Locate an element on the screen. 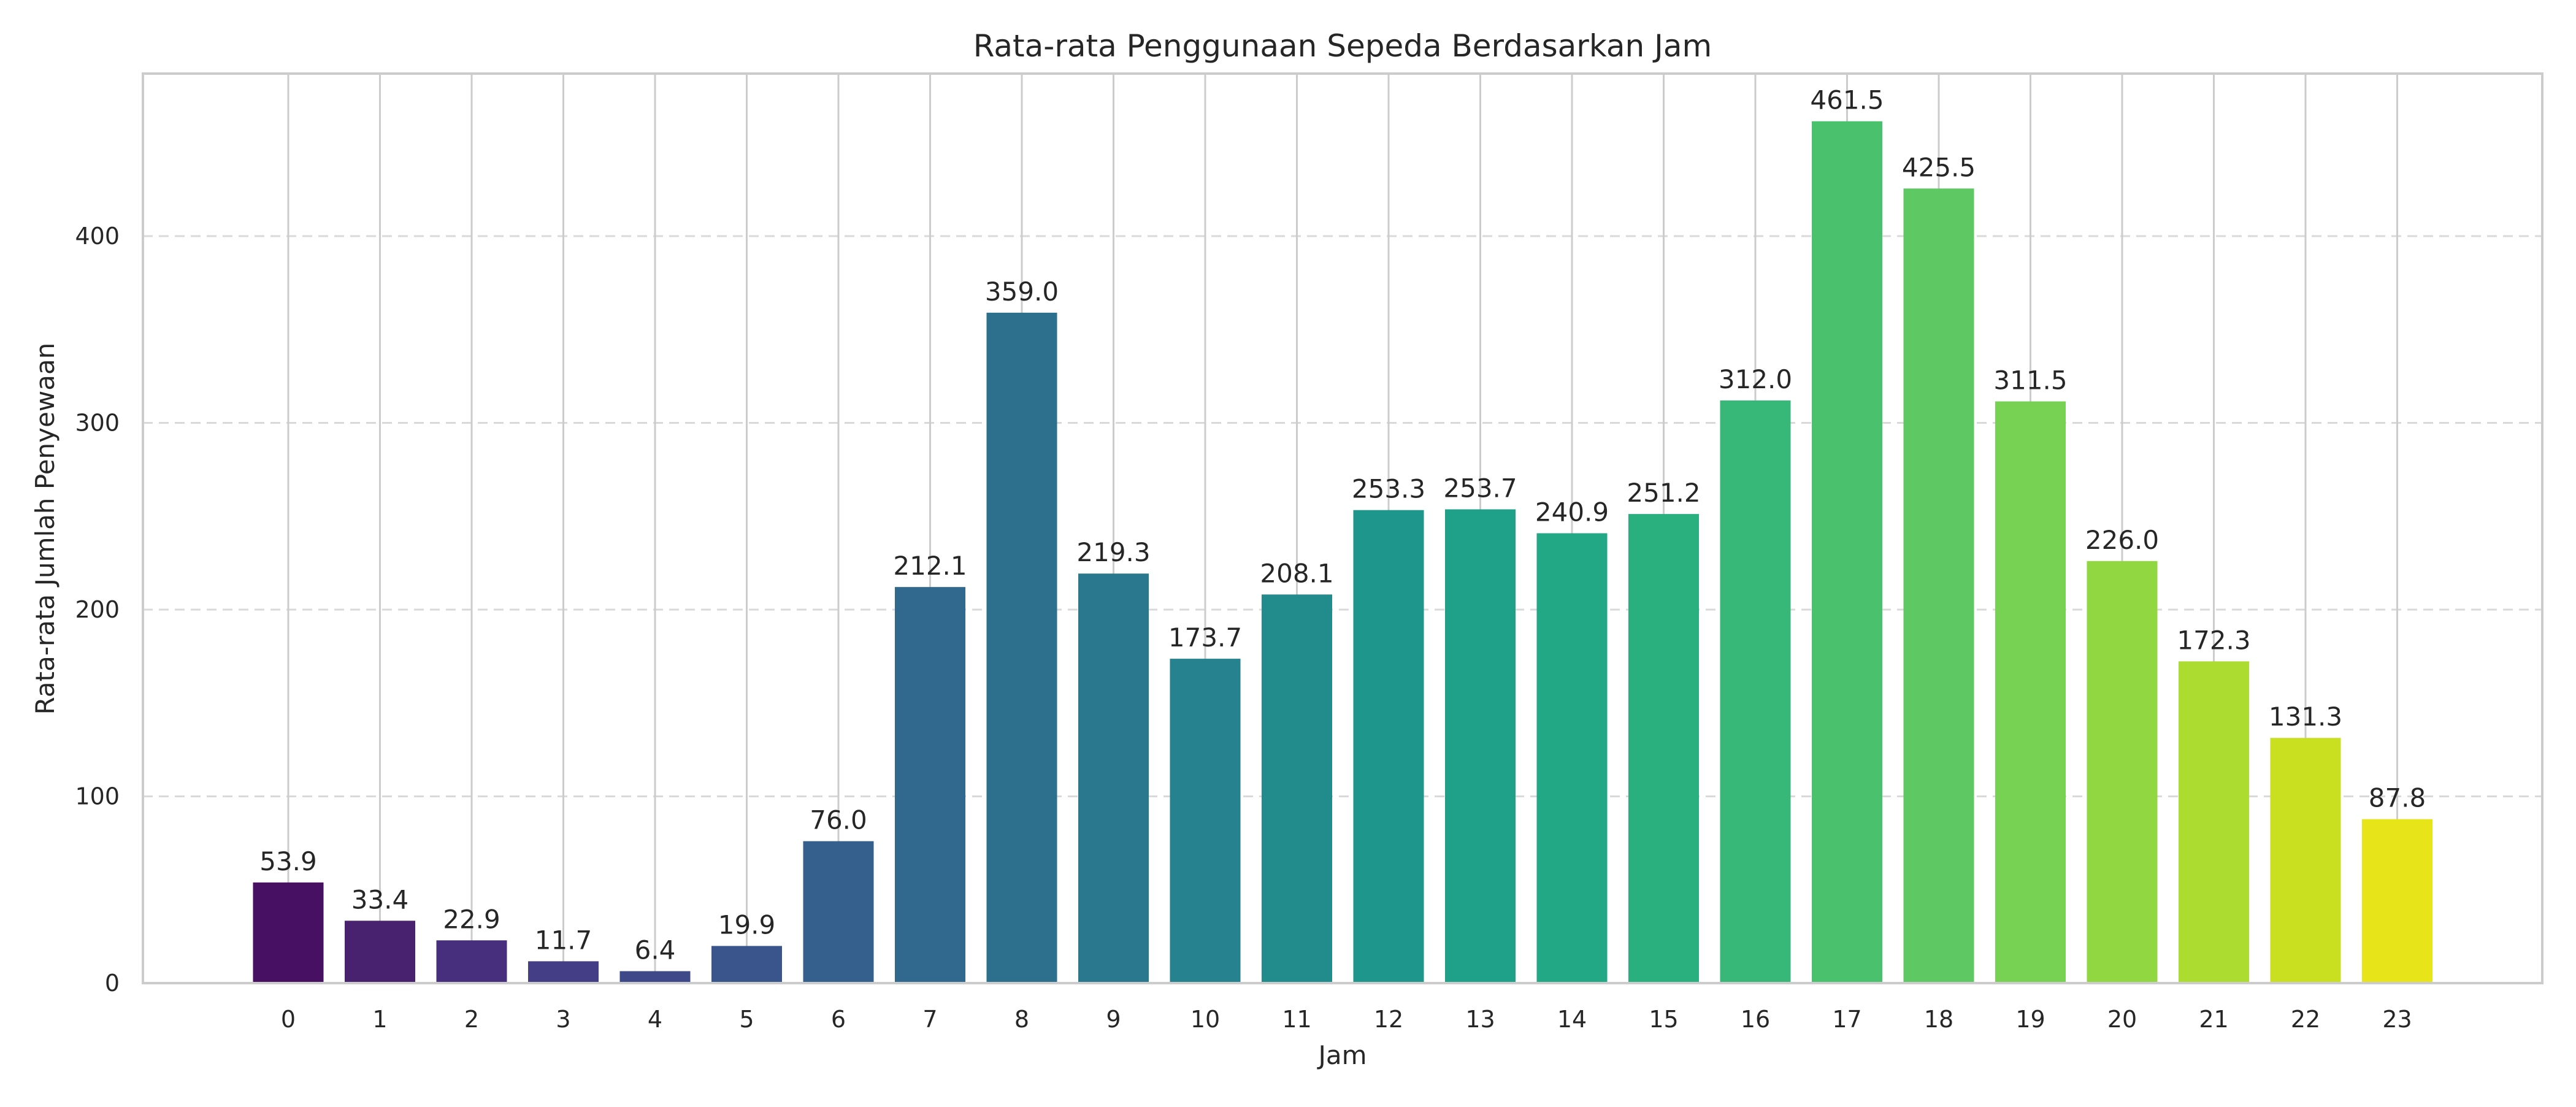 This screenshot has width=2576, height=1107. x-tick-label: 13 is located at coordinates (1480, 1019).